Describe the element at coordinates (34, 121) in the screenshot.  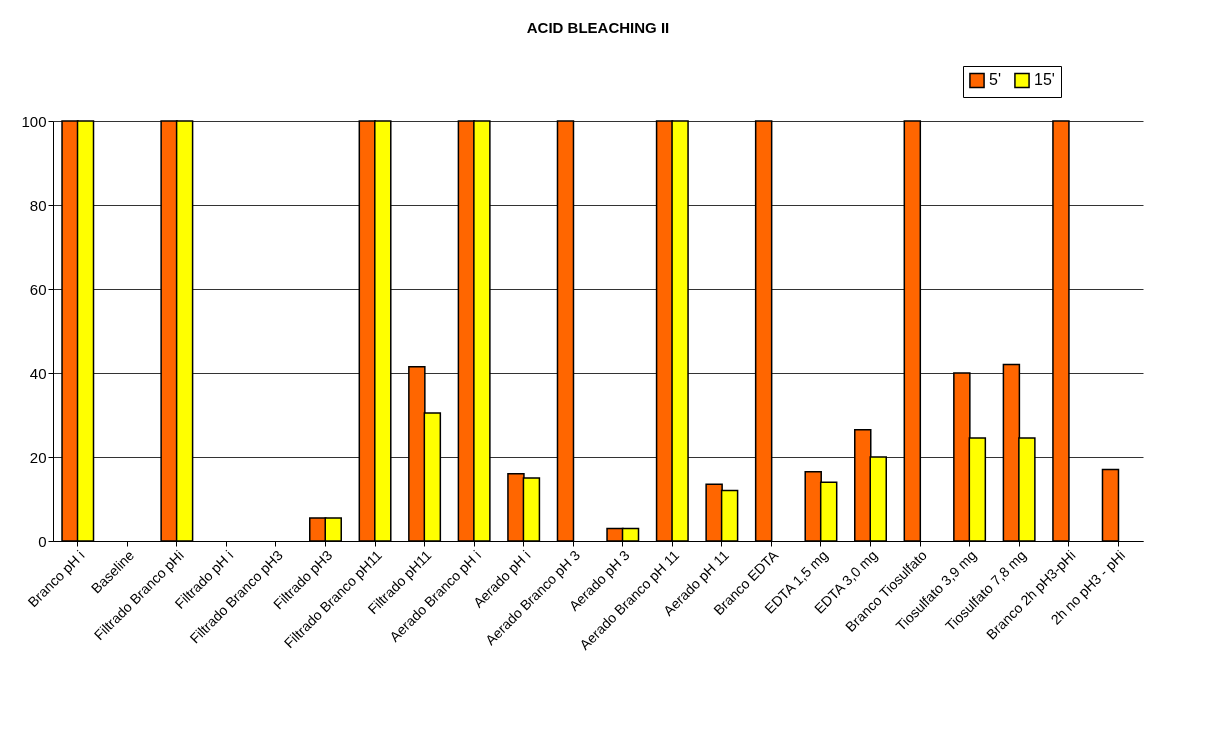
I see `y-tick-label: 100` at that location.